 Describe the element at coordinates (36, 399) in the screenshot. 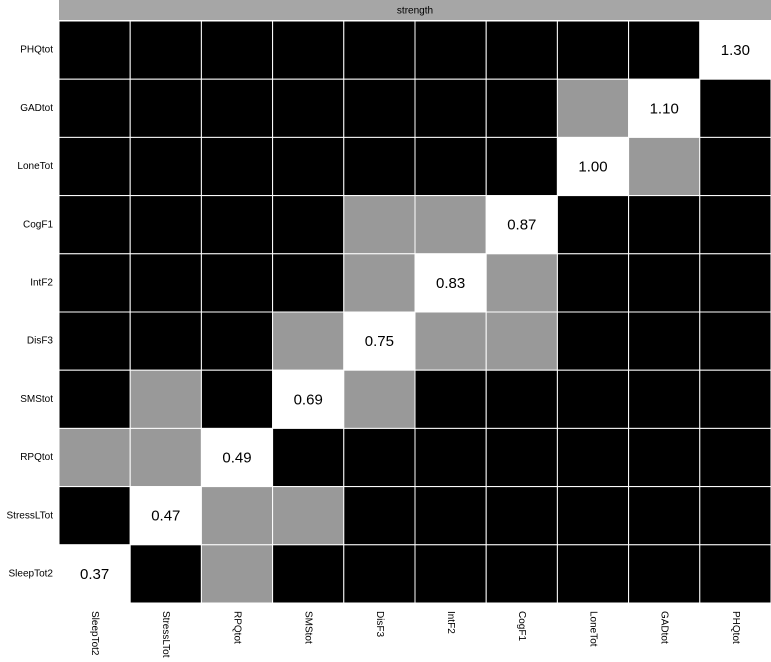

I see `y-tick-label: SMStot` at that location.